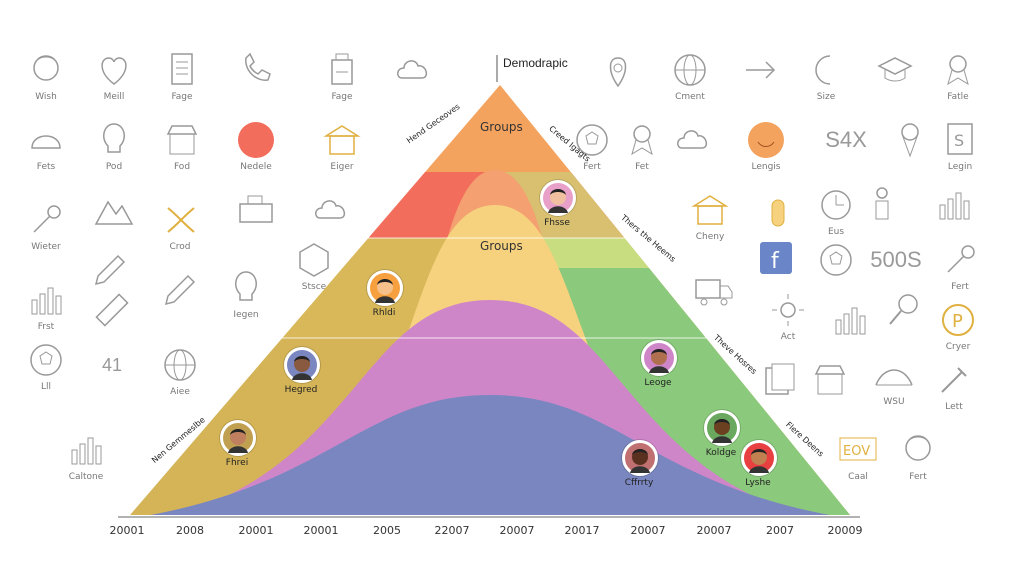 The width and height of the screenshot is (1024, 576). Describe the element at coordinates (788, 337) in the screenshot. I see `icon-caption: Act` at that location.